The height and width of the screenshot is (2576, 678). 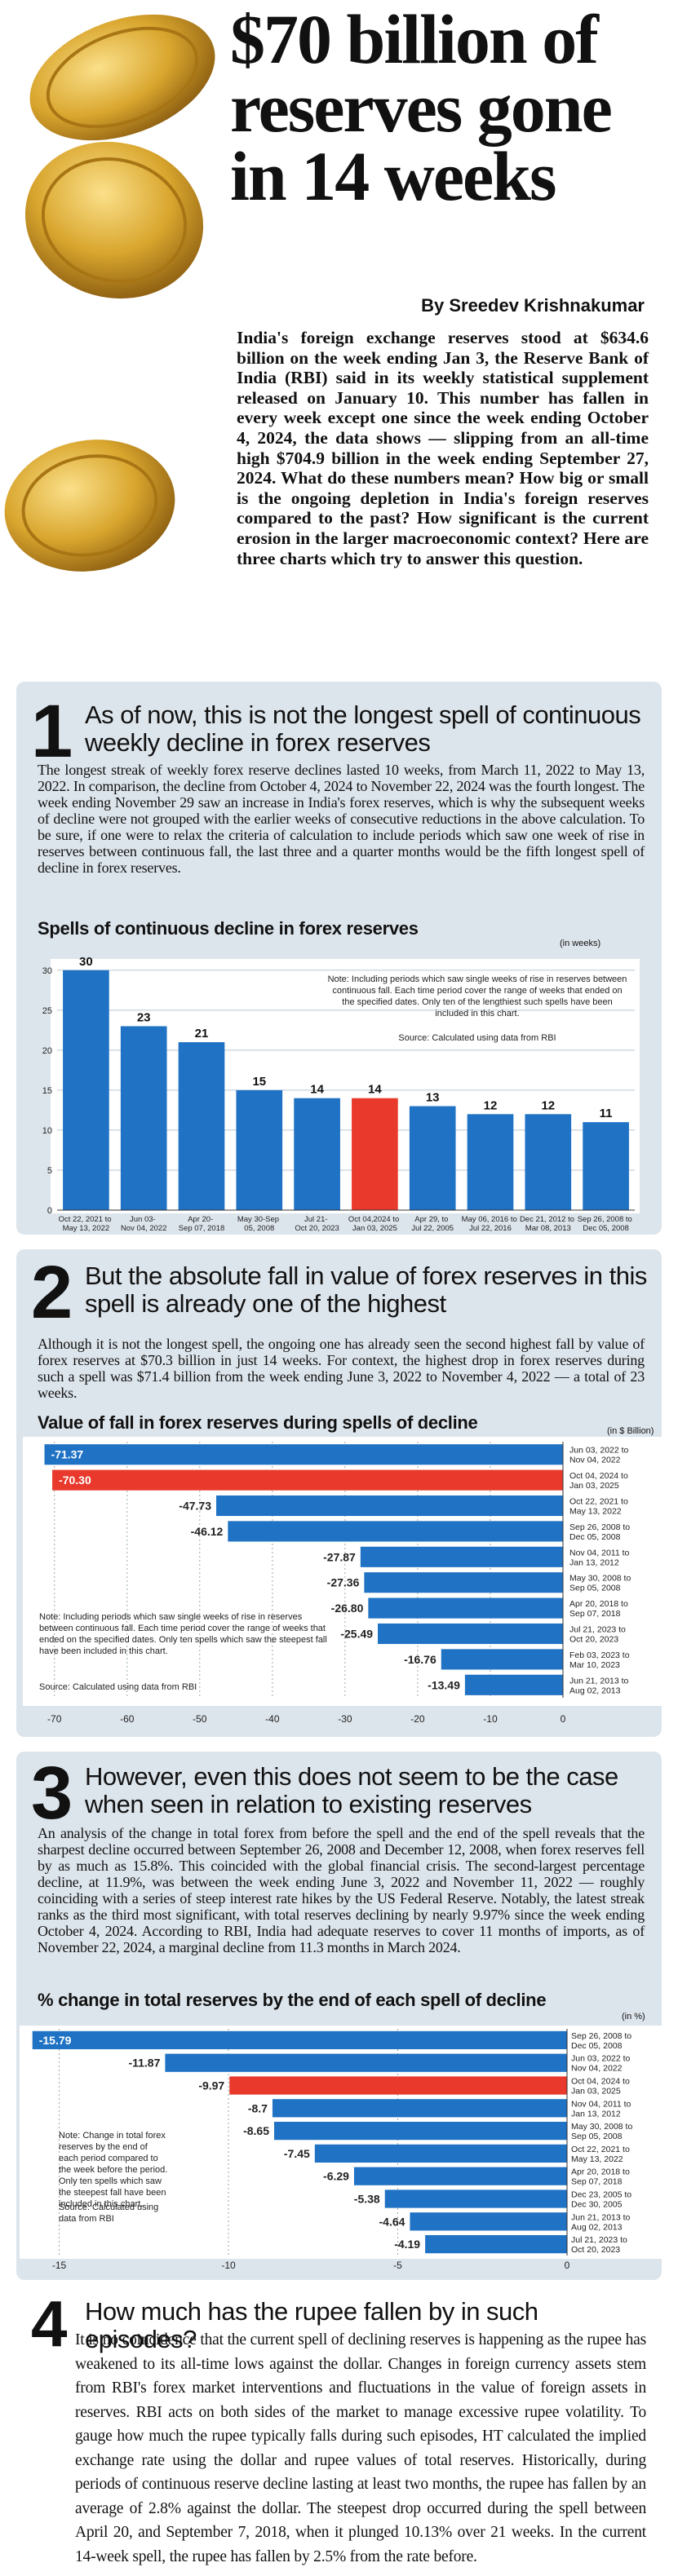 What do you see at coordinates (417, 1719) in the screenshot?
I see `x-tick-label: -20` at bounding box center [417, 1719].